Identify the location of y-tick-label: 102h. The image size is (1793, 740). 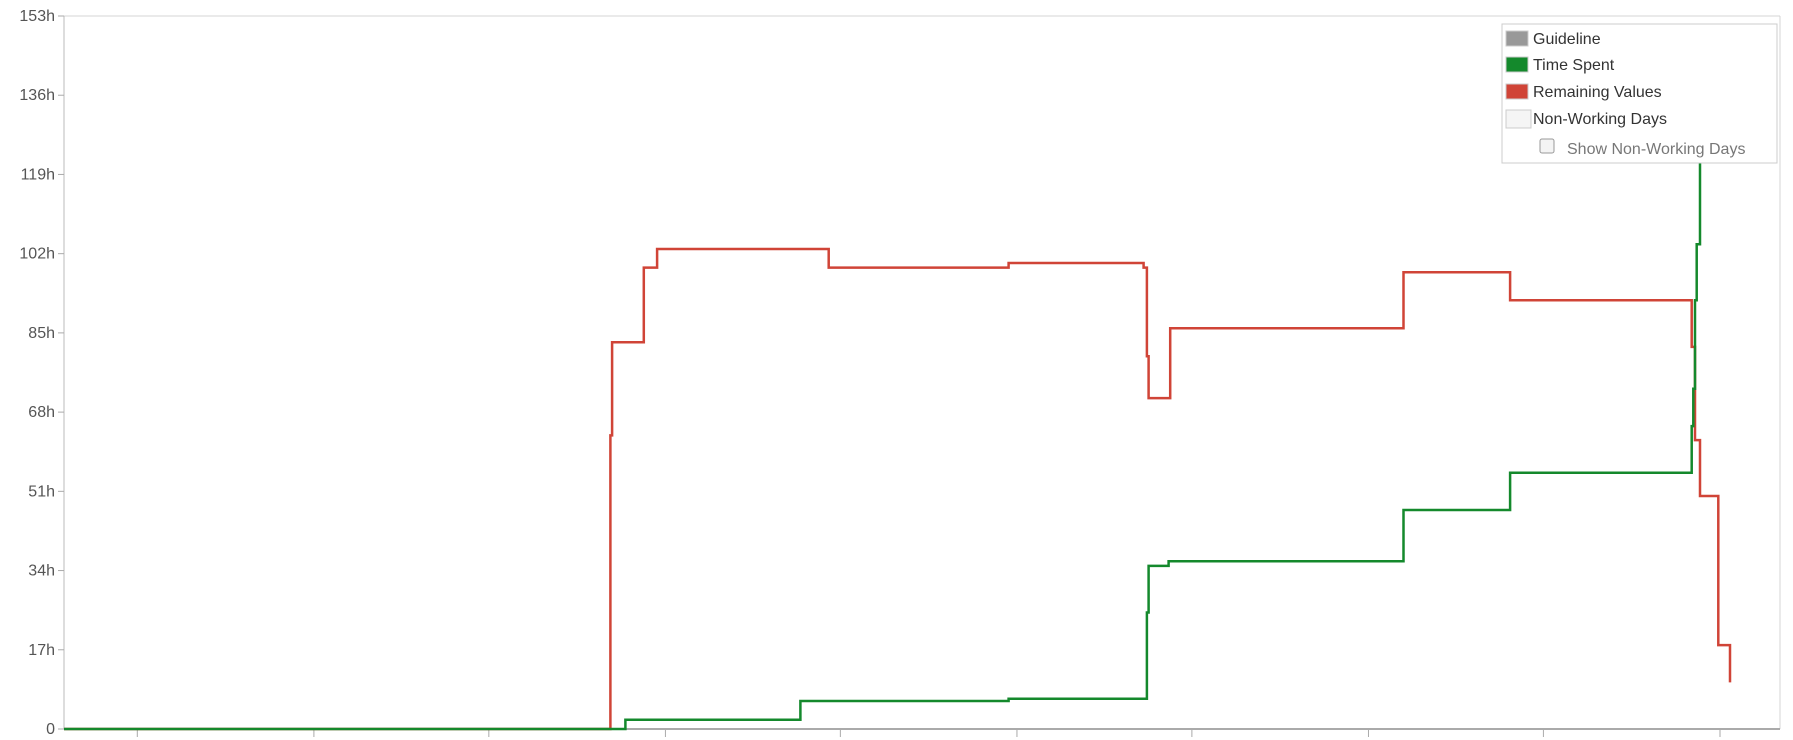
(37, 254).